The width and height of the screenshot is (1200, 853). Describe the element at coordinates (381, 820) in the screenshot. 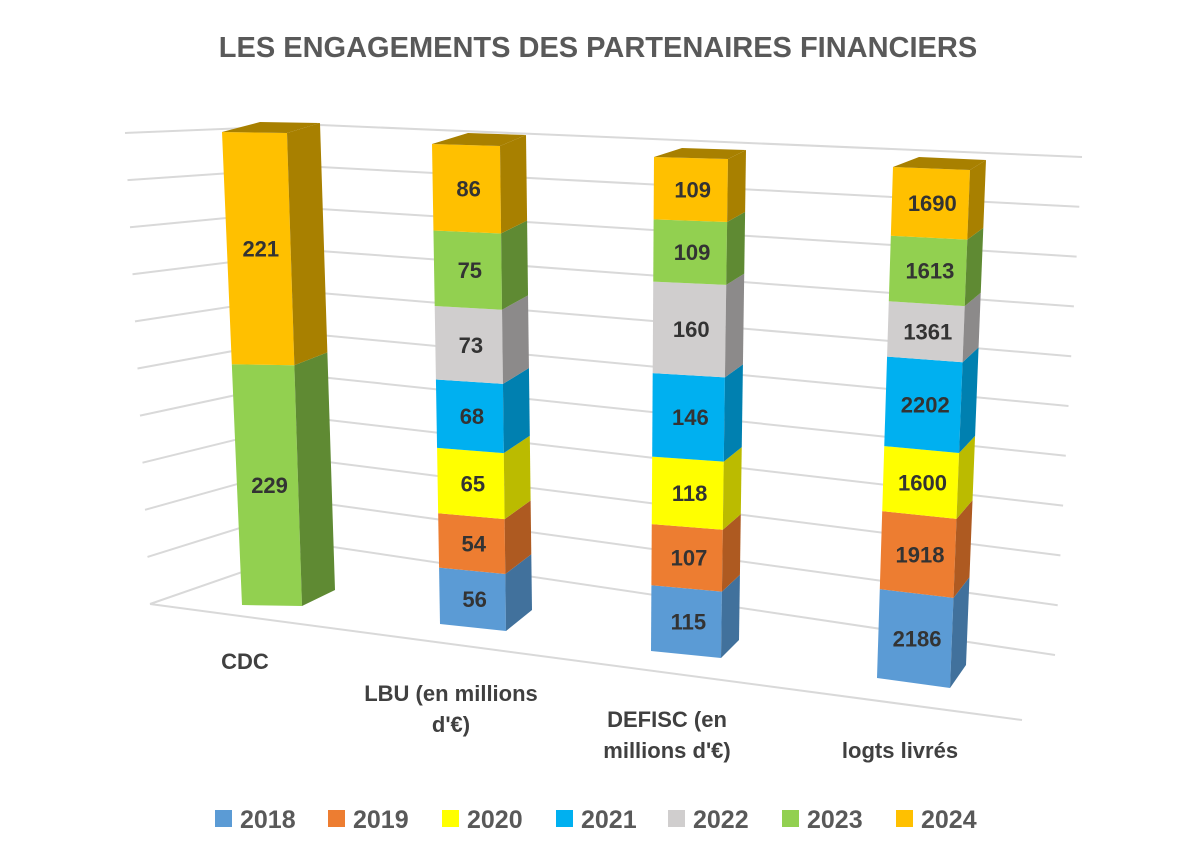

I see `legend-label: 2019` at that location.